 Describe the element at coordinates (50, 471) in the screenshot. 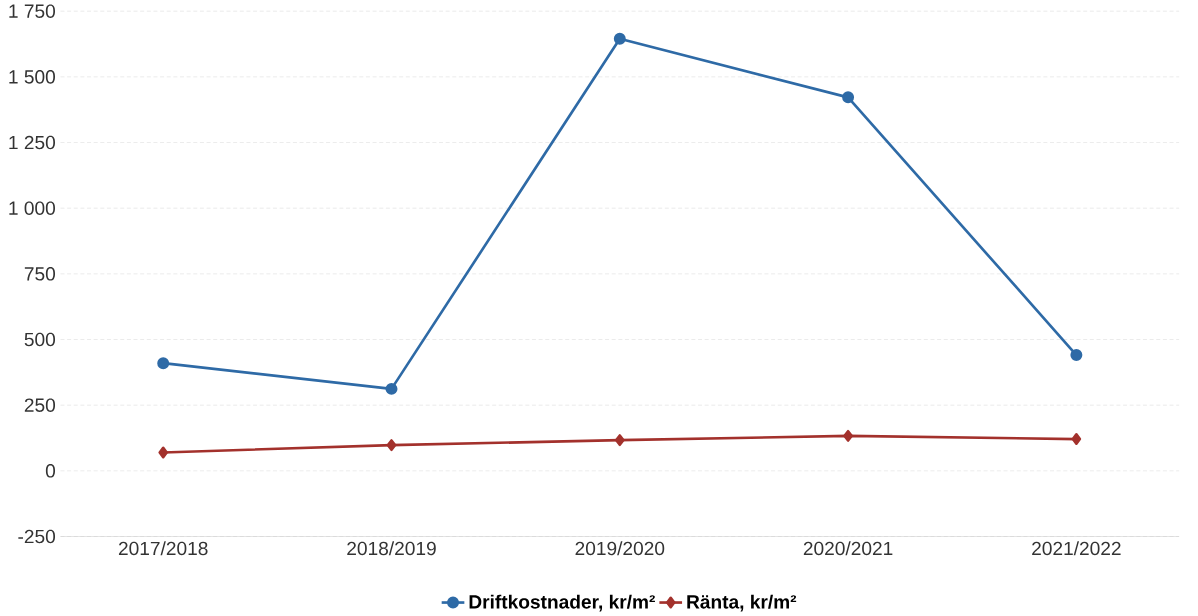

I see `y-tick-label: 0` at that location.